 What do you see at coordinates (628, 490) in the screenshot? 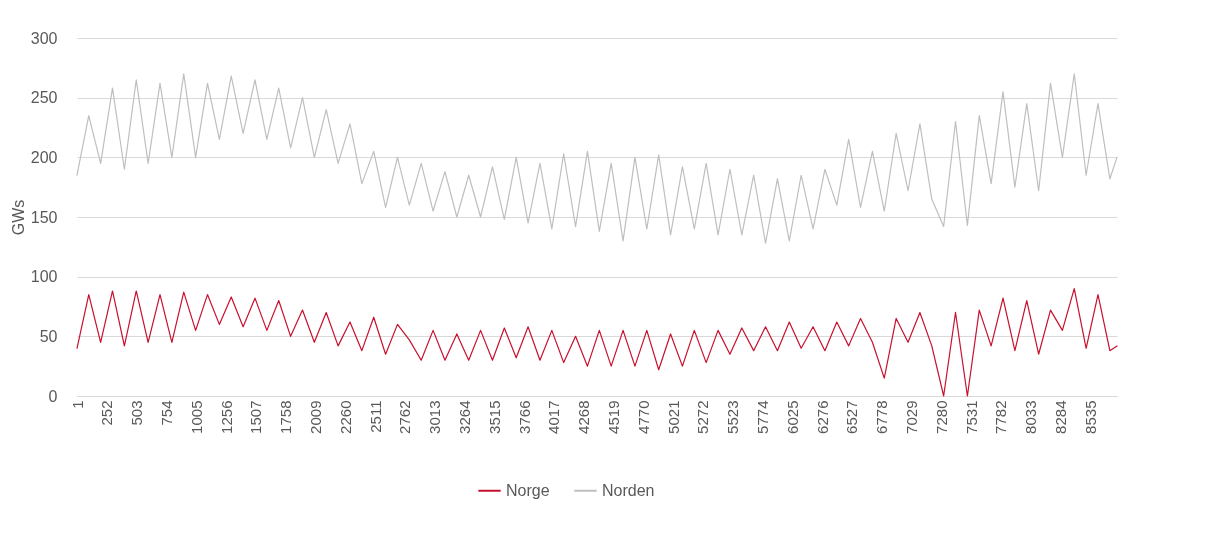
I see `legend-label: Norden` at bounding box center [628, 490].